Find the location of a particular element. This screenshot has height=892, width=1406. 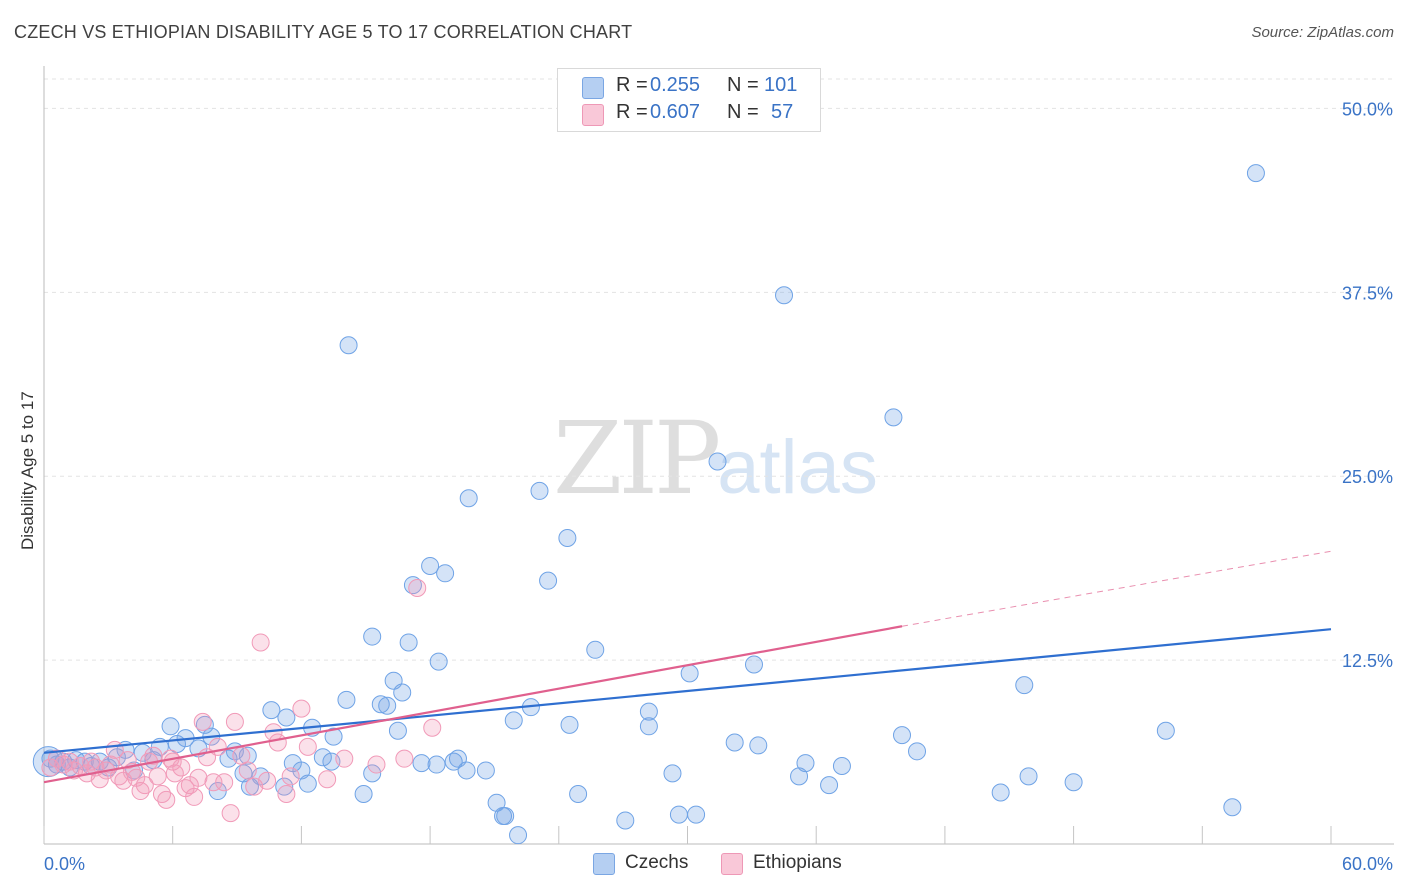

legend-n-label: N = is located at coordinates (743, 85).